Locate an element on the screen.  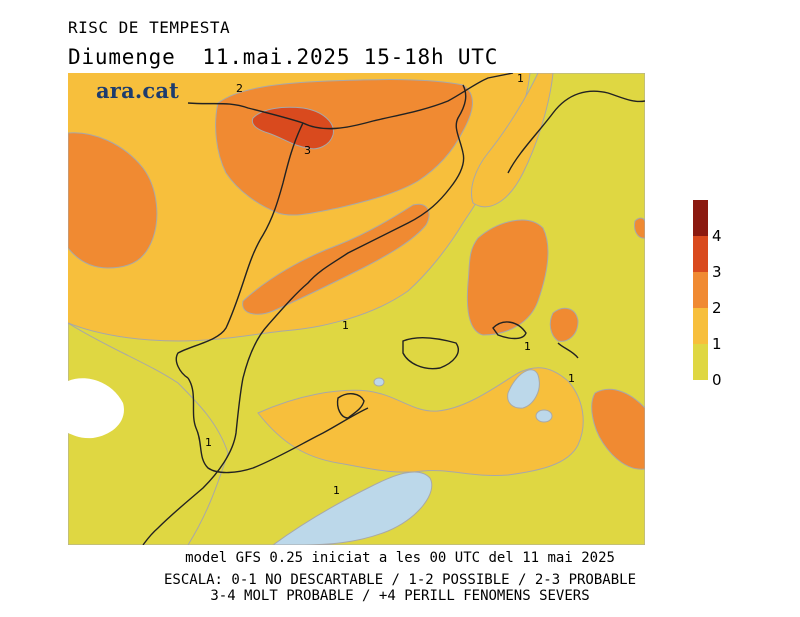
risk-area-level-2-west is located at coordinates (113, 200).